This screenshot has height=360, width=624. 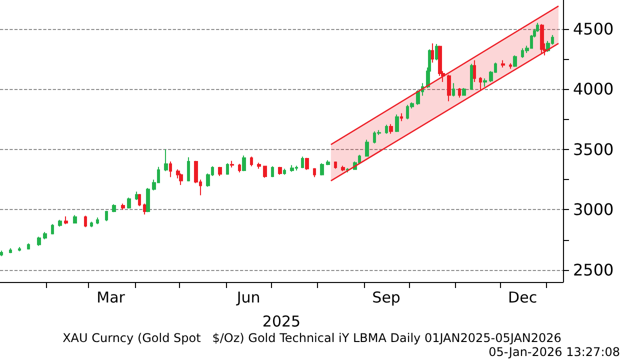 What do you see at coordinates (593, 270) in the screenshot?
I see `y-tick-label: 2500` at bounding box center [593, 270].